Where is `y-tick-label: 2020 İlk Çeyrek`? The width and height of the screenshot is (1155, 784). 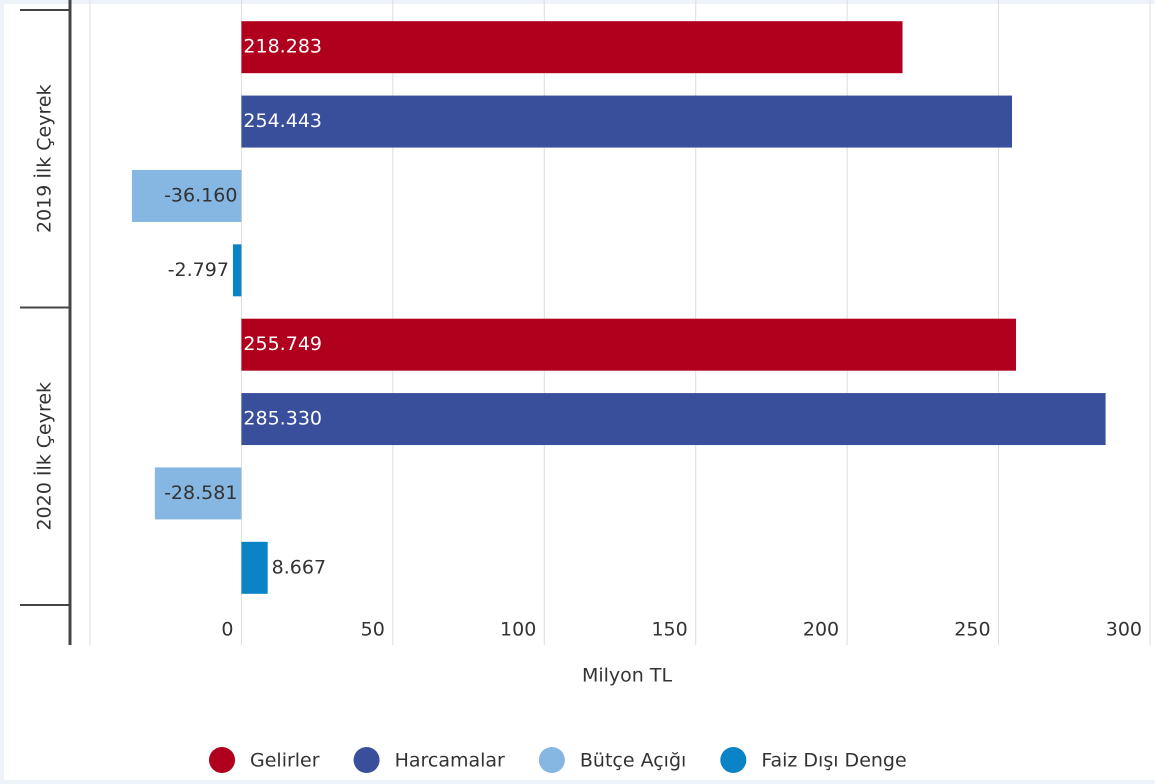 y-tick-label: 2020 İlk Çeyrek is located at coordinates (44, 456).